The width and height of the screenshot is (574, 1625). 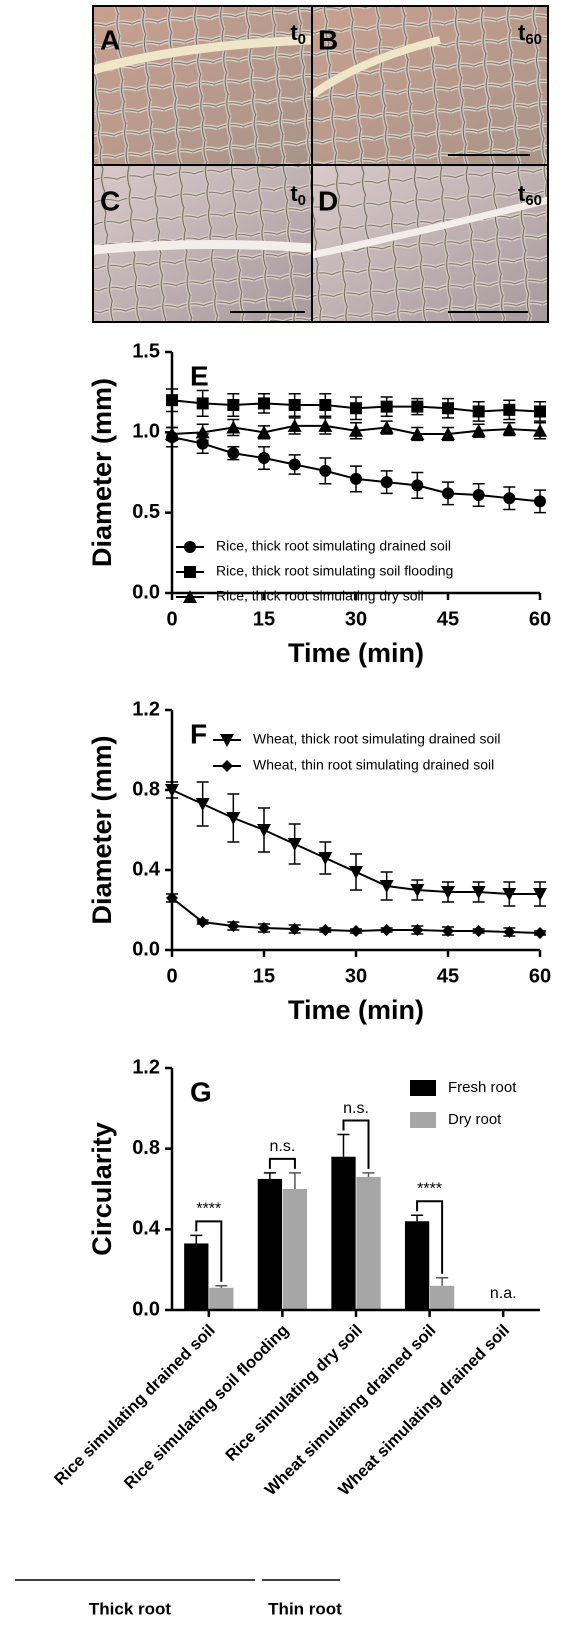 What do you see at coordinates (201, 1091) in the screenshot?
I see `panel-label: G` at bounding box center [201, 1091].